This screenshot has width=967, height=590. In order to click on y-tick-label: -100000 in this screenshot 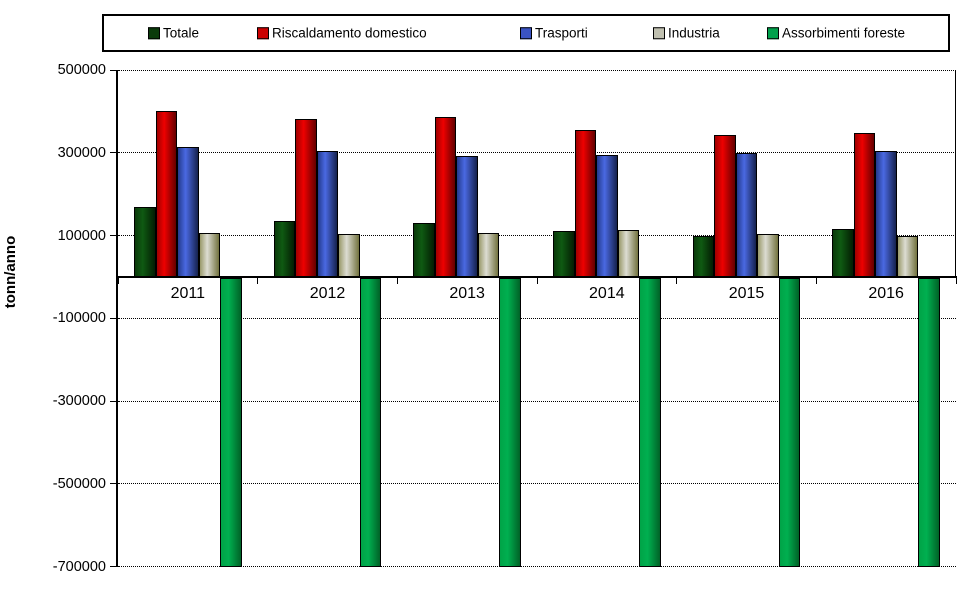, I will do `click(79, 318)`.